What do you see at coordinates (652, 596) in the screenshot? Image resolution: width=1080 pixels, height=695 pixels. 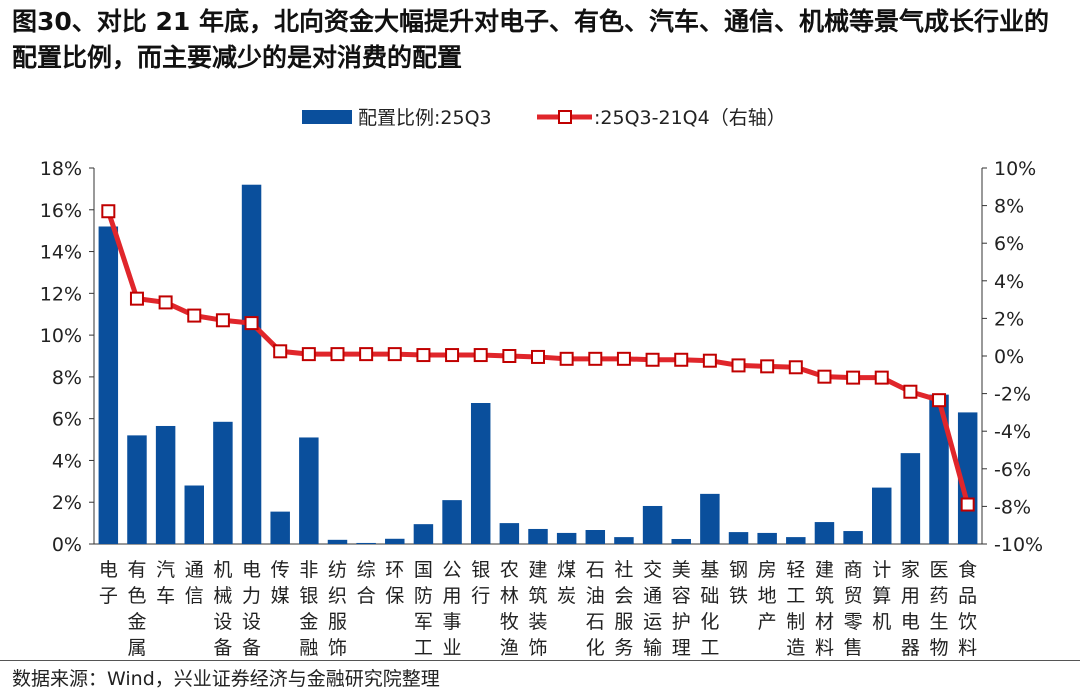 I see `category-label: 通` at bounding box center [652, 596].